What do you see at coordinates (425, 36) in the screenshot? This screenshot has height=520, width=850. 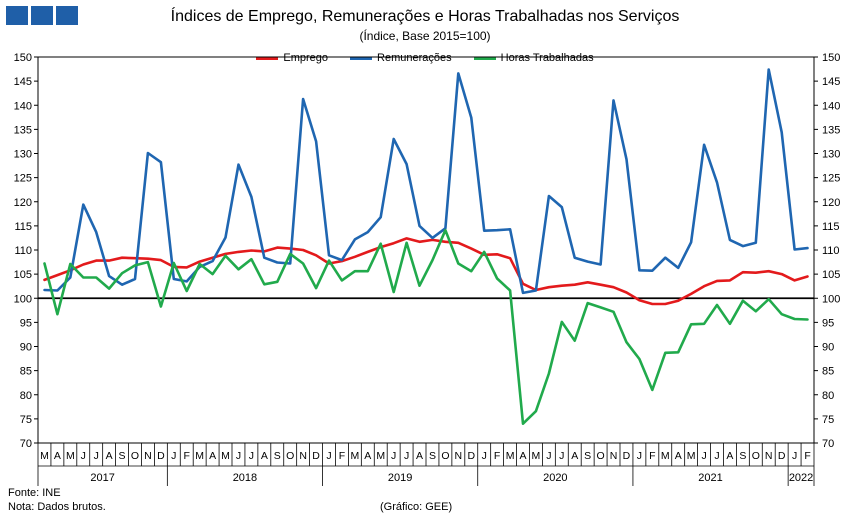 I see `chart-subtitle: (Índice, Base 2015=100)` at bounding box center [425, 36].